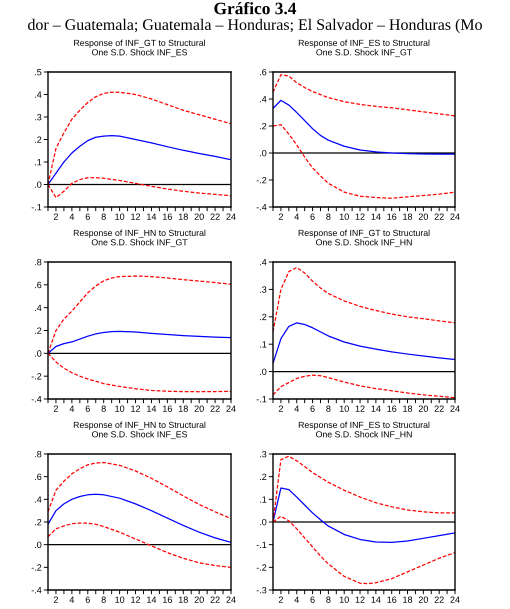 Image resolution: width=510 pixels, height=609 pixels. Describe the element at coordinates (364, 431) in the screenshot. I see `chart-title: Response of INF_ES to Structural One S.D. Shock INF_HN` at that location.